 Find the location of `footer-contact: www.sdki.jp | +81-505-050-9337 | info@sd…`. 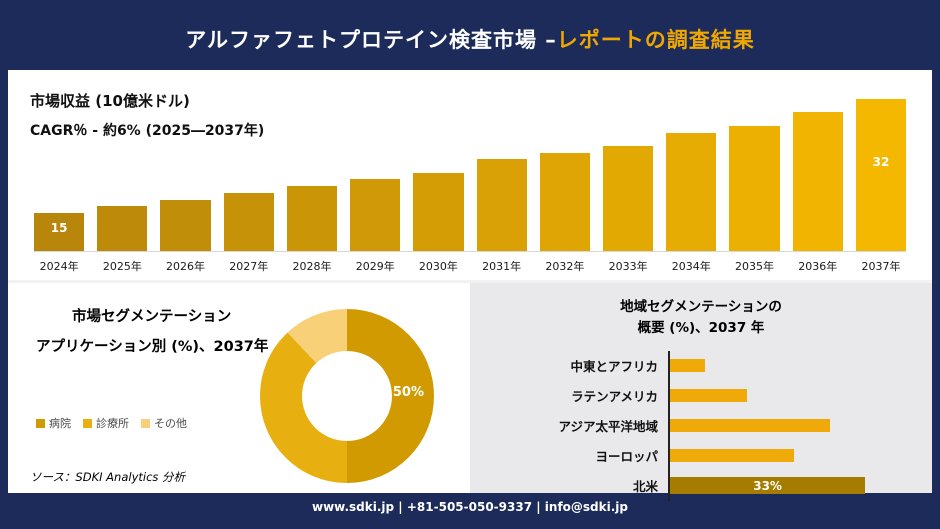

footer-contact: www.sdki.jp | +81-505-050-9337 | info@sd… is located at coordinates (469, 507).